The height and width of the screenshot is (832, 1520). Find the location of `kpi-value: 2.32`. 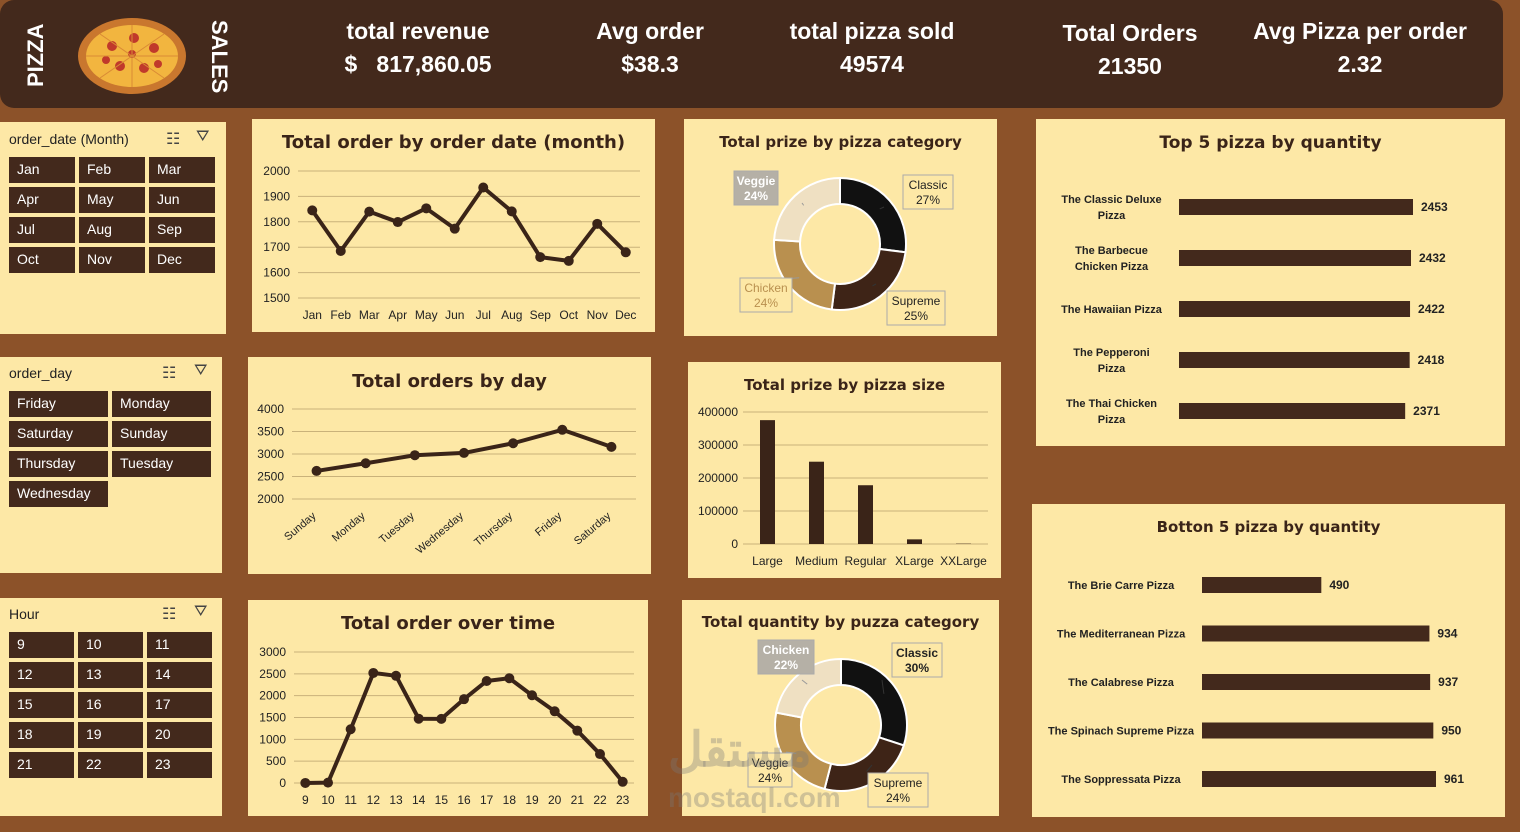

kpi-value: 2.32 is located at coordinates (1360, 64).